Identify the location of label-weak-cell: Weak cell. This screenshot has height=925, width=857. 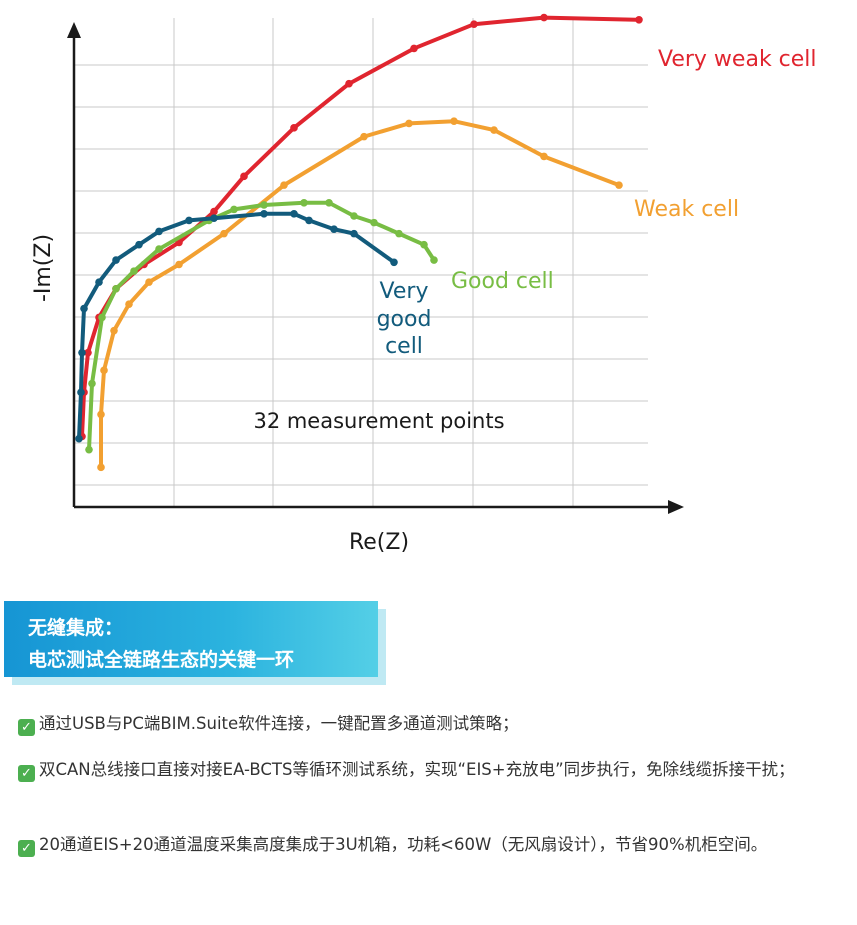
(686, 209).